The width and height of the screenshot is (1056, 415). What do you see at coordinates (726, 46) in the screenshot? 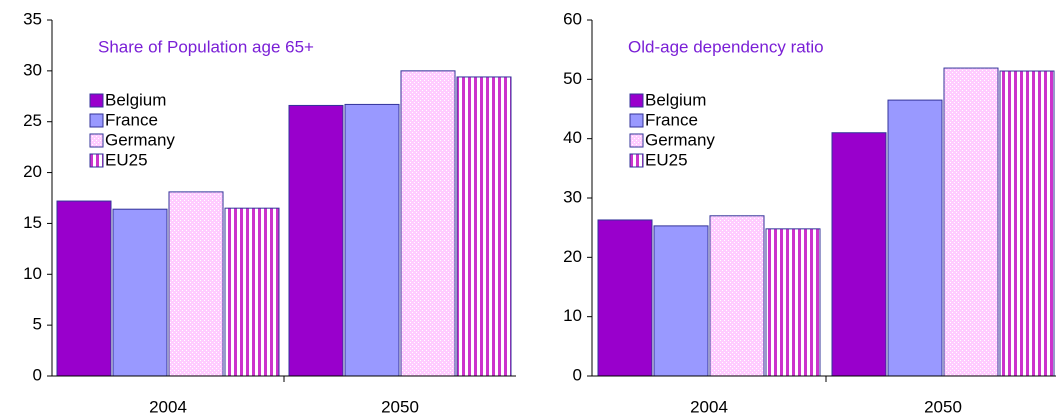
I see `chart-title: Old-age dependency ratio` at bounding box center [726, 46].